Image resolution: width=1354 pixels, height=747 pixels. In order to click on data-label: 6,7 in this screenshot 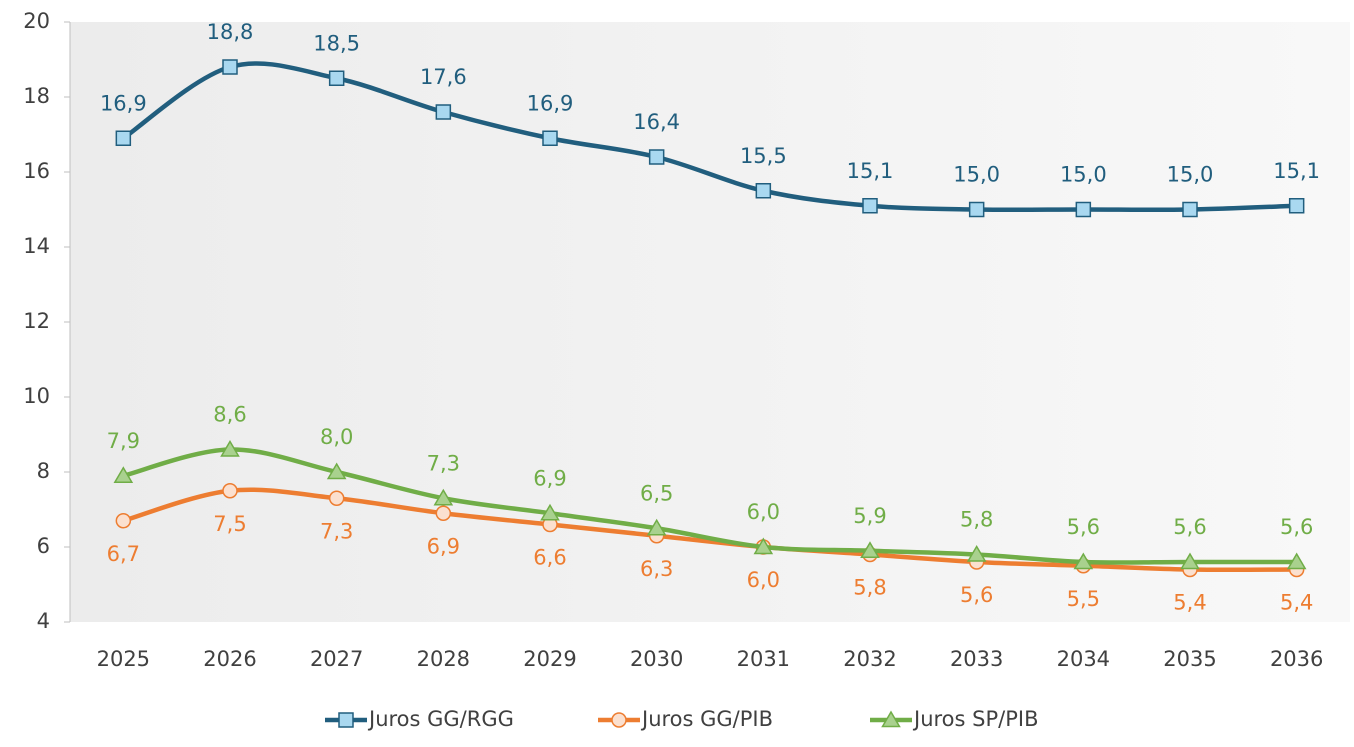, I will do `click(123, 554)`.